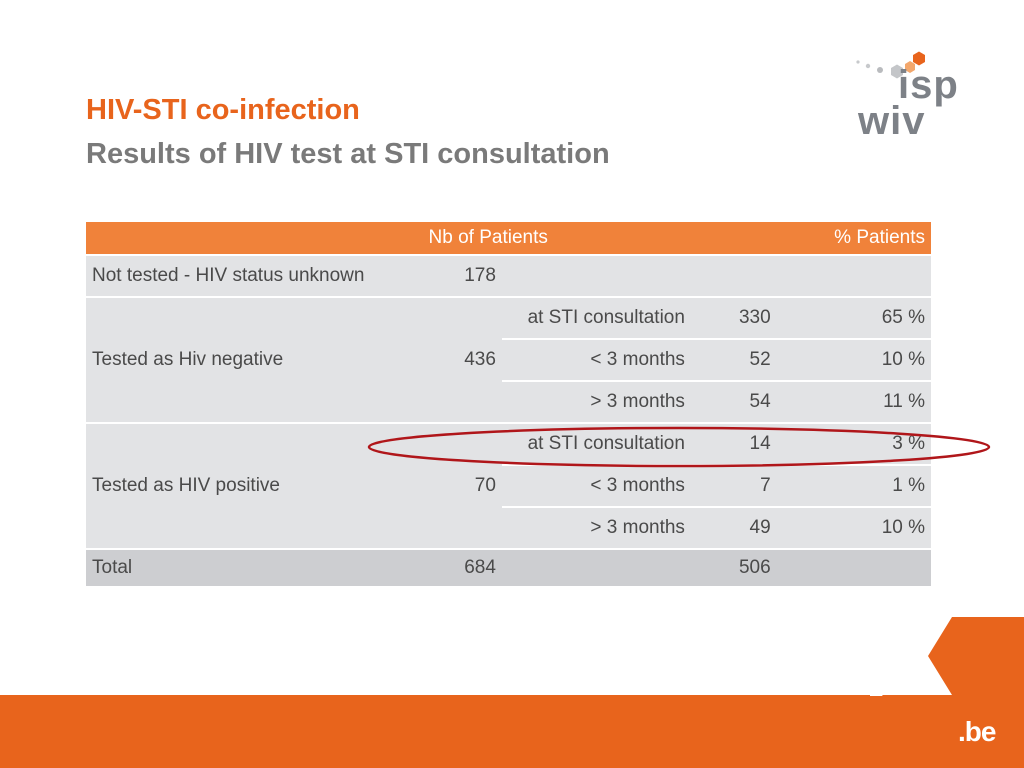 The image size is (1024, 768). I want to click on table-row: > 3 months 49 10 %, so click(508, 528).